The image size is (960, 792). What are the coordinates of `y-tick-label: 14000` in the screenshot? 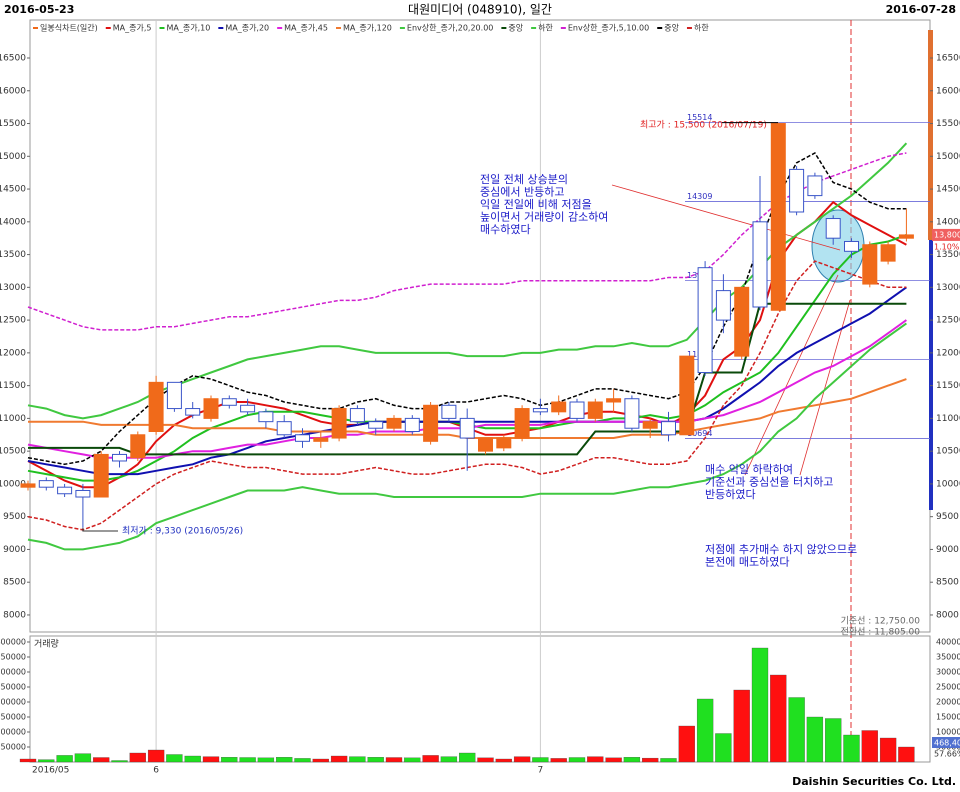 It's located at (13, 222).